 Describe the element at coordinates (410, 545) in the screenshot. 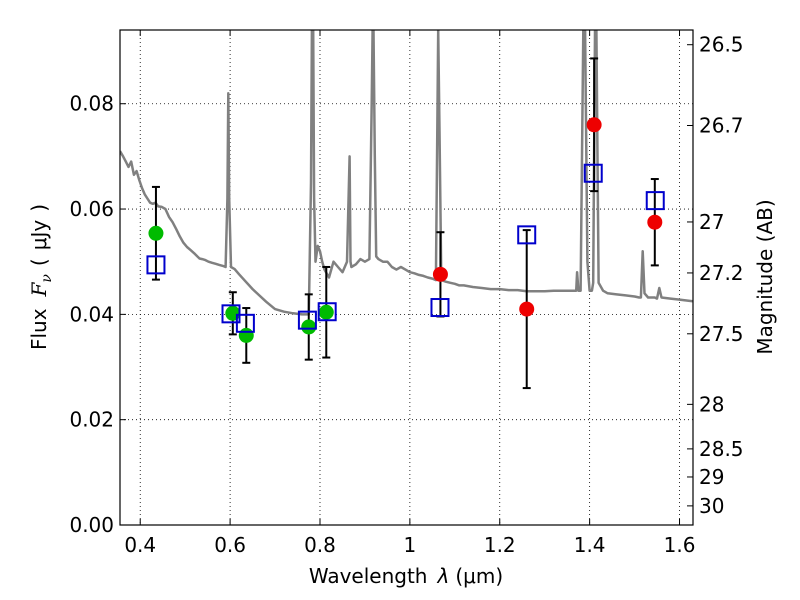

I see `x-tick-label: 1` at that location.